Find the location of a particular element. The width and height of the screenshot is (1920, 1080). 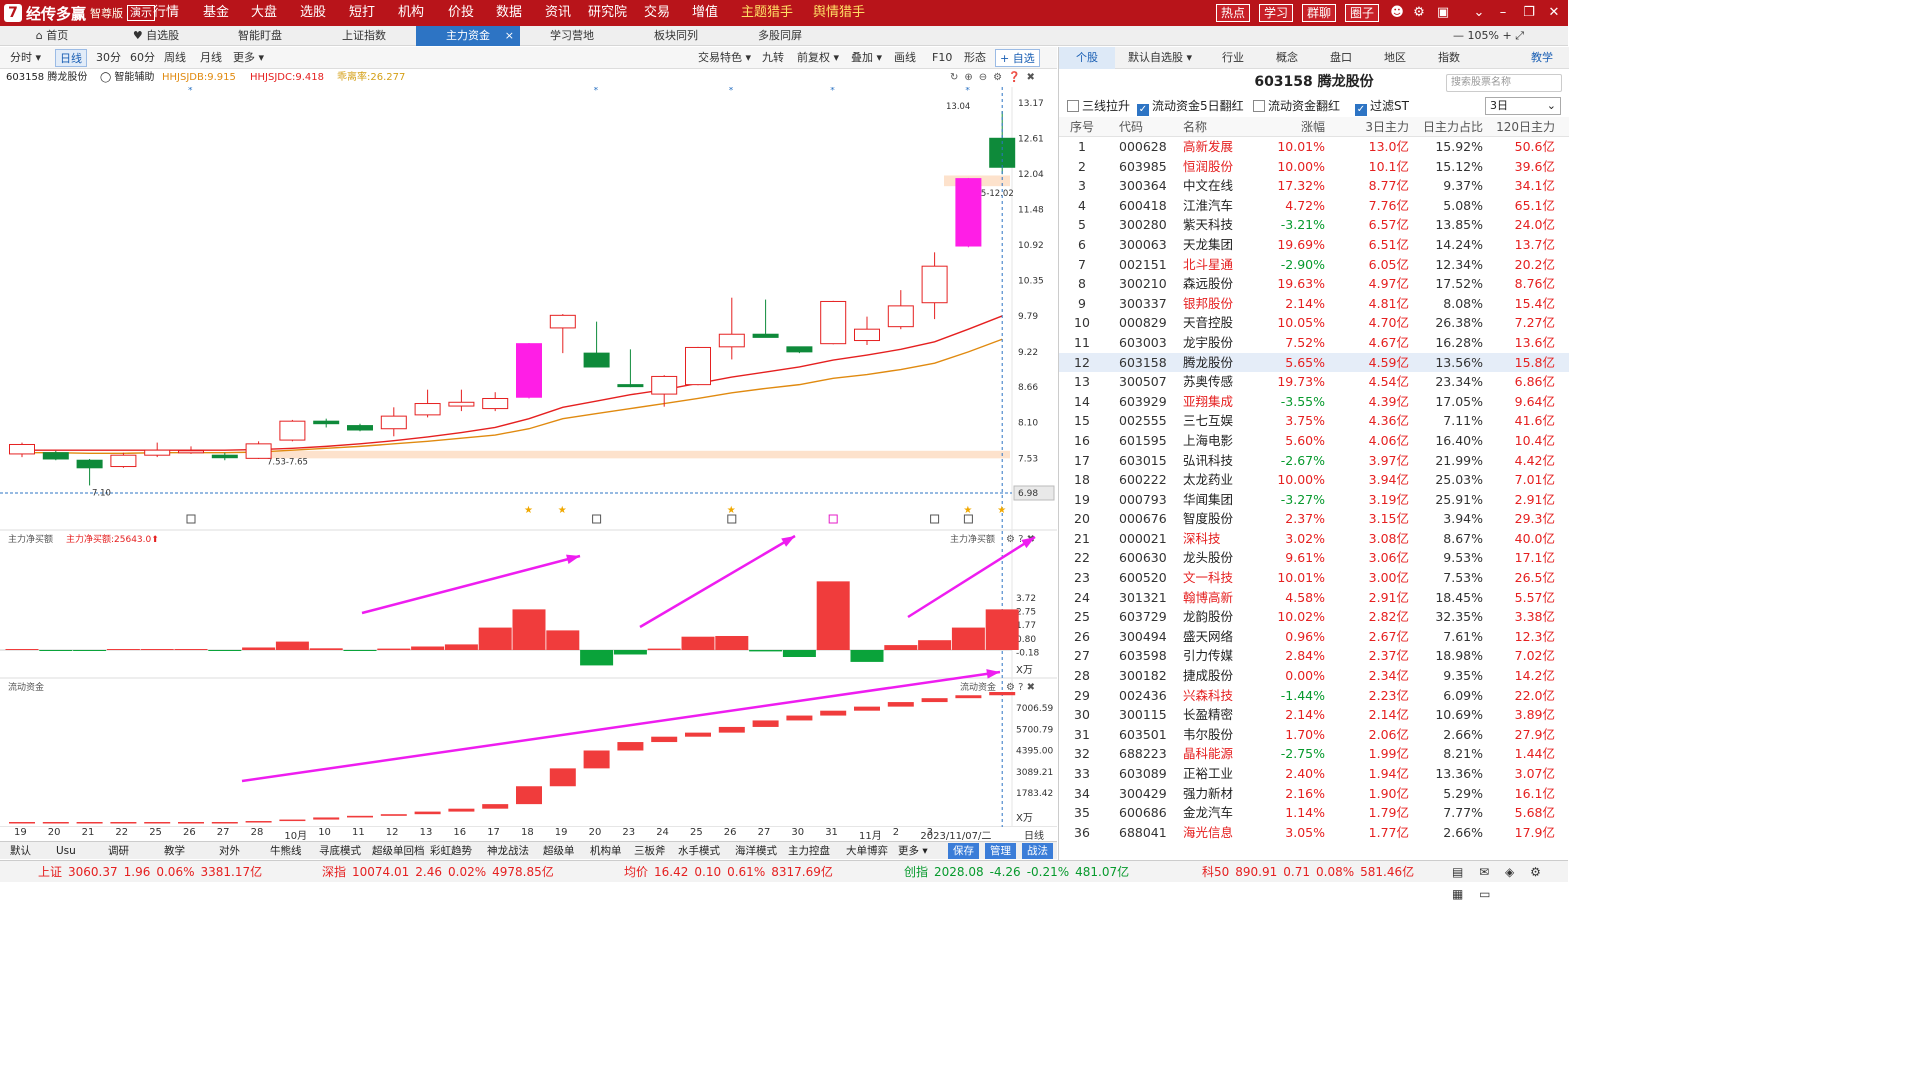

restore-icon: ❐ is located at coordinates (1529, 12).